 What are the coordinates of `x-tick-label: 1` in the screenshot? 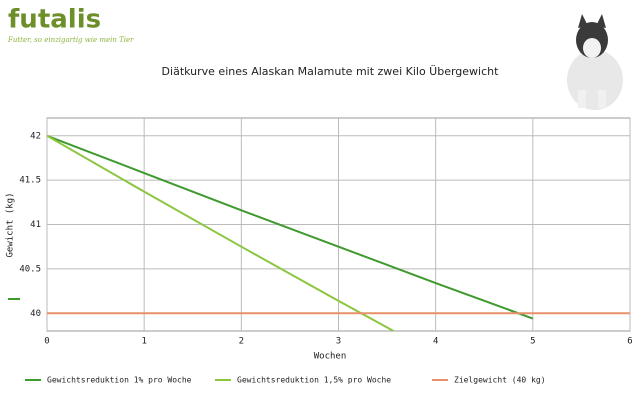 It's located at (143, 342).